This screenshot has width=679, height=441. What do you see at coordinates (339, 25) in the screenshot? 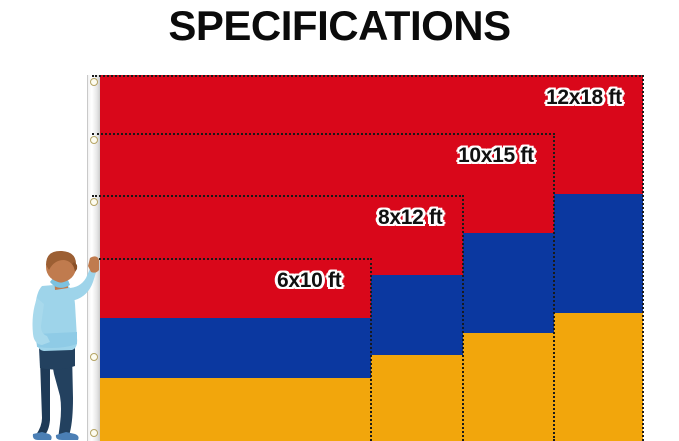
I see `page-title: SPECIFICATIONS` at bounding box center [339, 25].